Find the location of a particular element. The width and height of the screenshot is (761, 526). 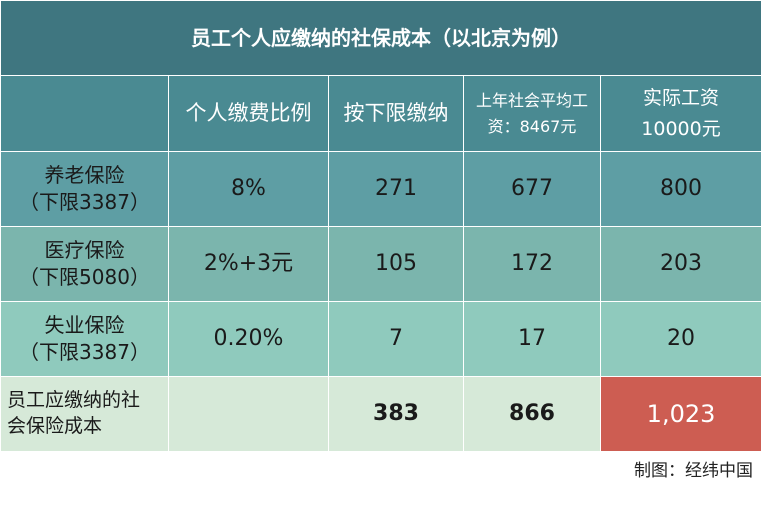

total-min: 383 is located at coordinates (396, 414).